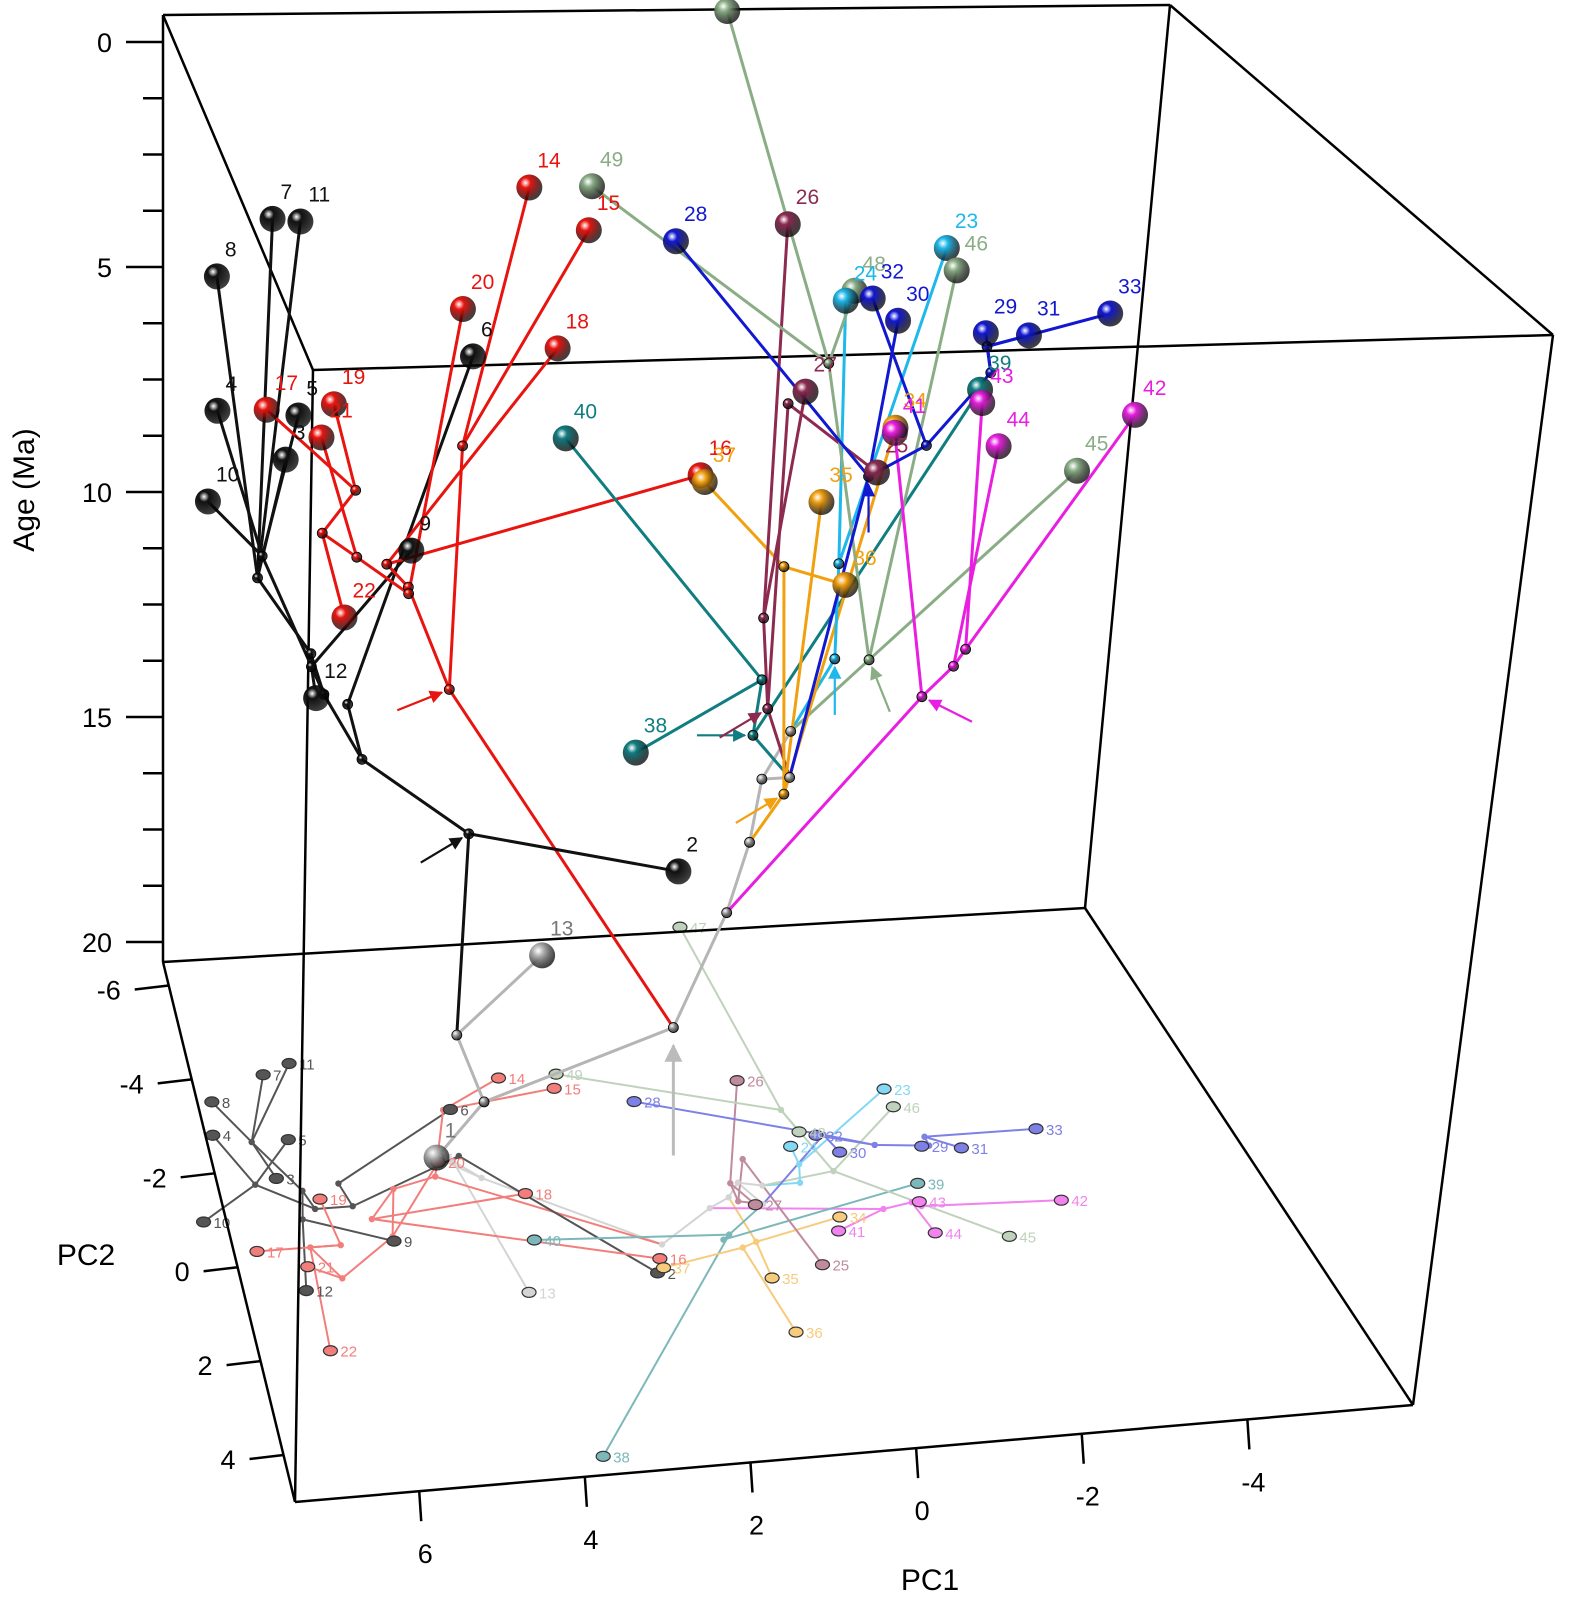 The image size is (1594, 1600). I want to click on node-arrow, so click(880, 689).